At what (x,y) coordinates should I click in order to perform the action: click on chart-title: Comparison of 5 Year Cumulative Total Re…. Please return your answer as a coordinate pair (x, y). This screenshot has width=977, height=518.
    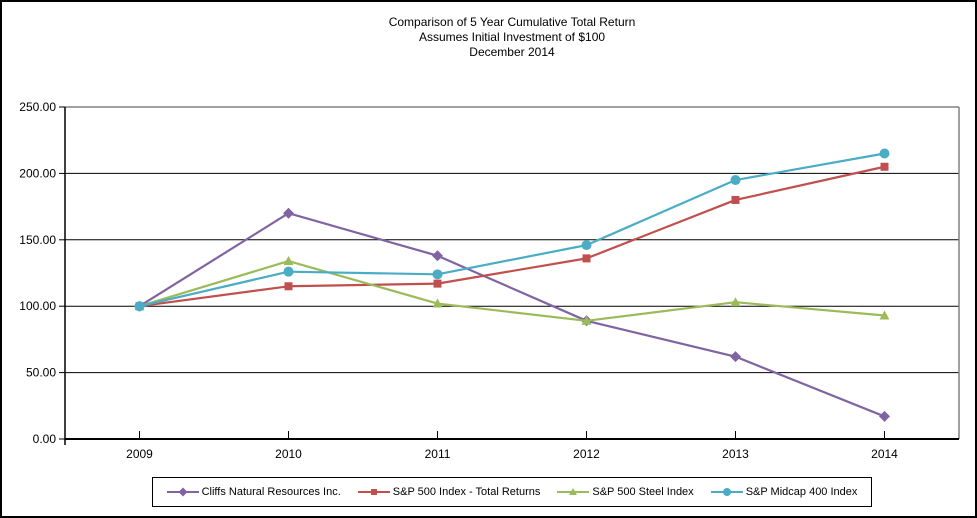
    Looking at the image, I should click on (512, 37).